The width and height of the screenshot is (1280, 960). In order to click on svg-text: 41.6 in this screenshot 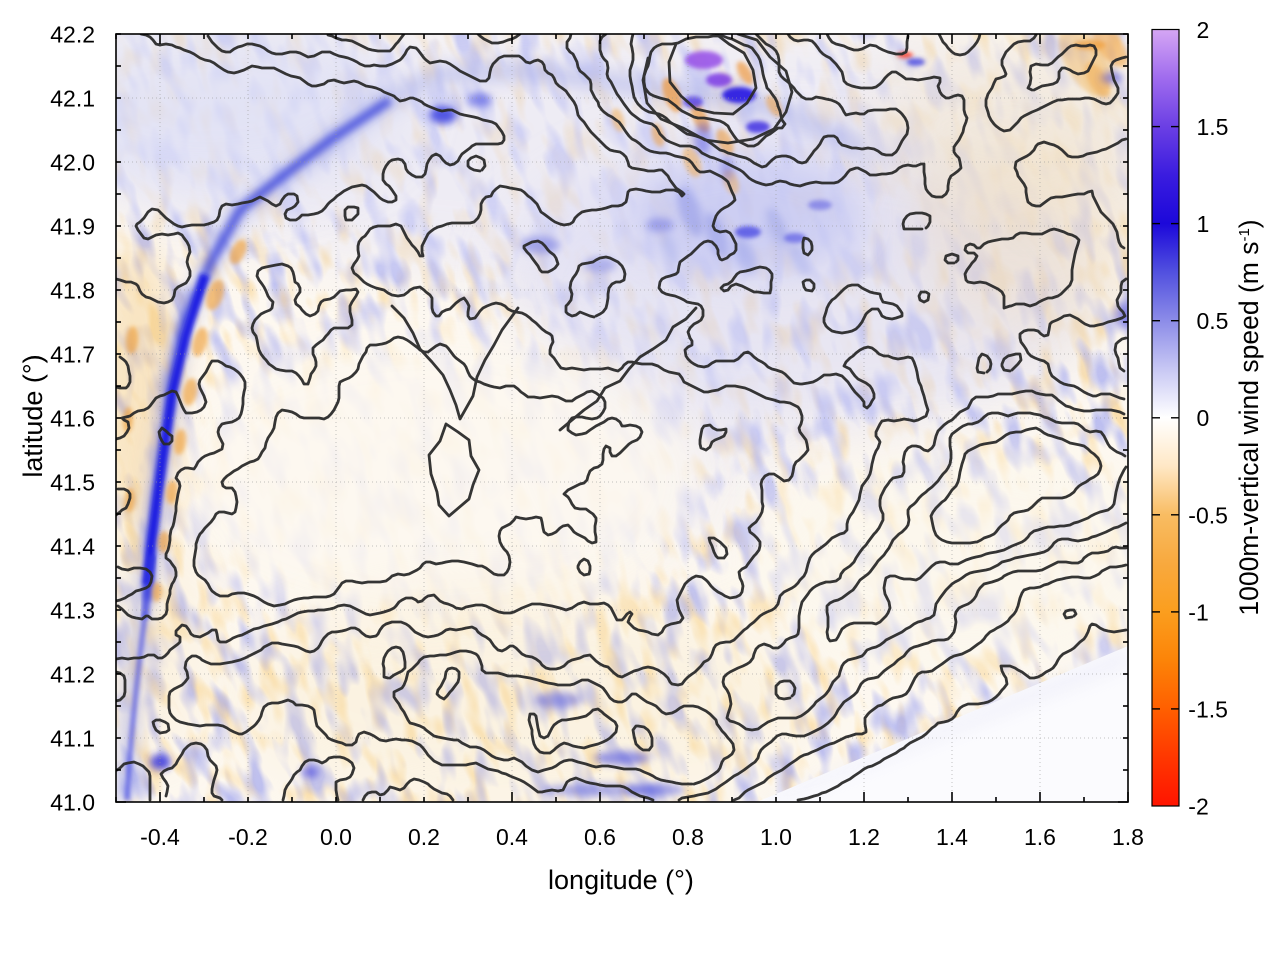, I will do `click(72, 419)`.